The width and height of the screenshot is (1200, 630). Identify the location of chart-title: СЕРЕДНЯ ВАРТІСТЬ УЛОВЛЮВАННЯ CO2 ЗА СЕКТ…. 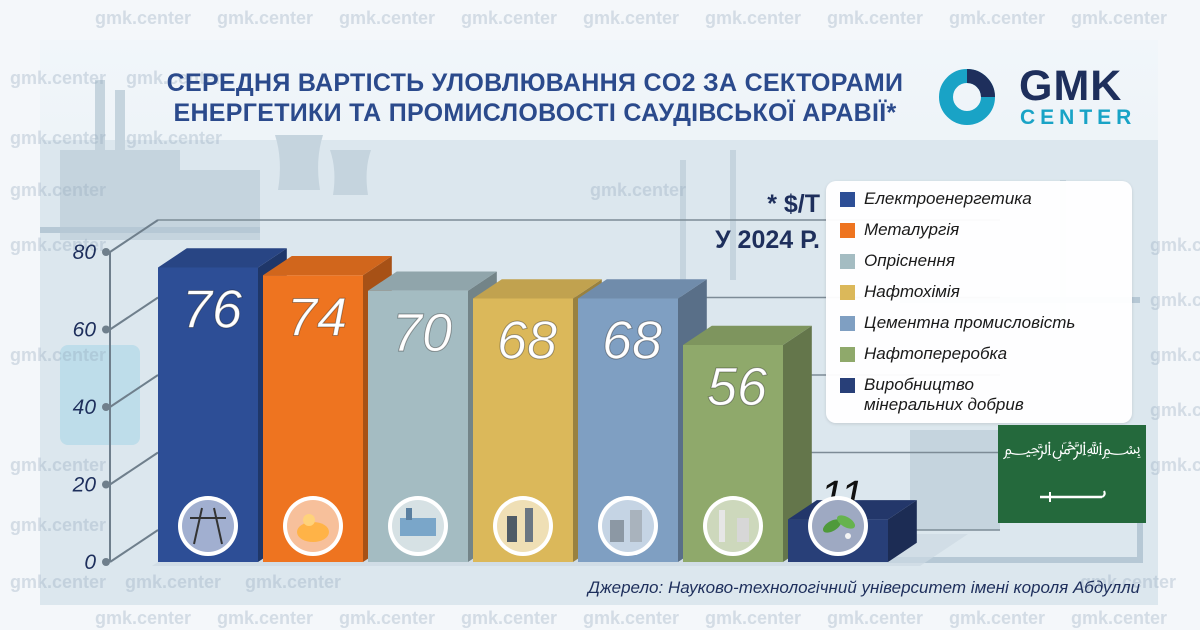
(535, 98).